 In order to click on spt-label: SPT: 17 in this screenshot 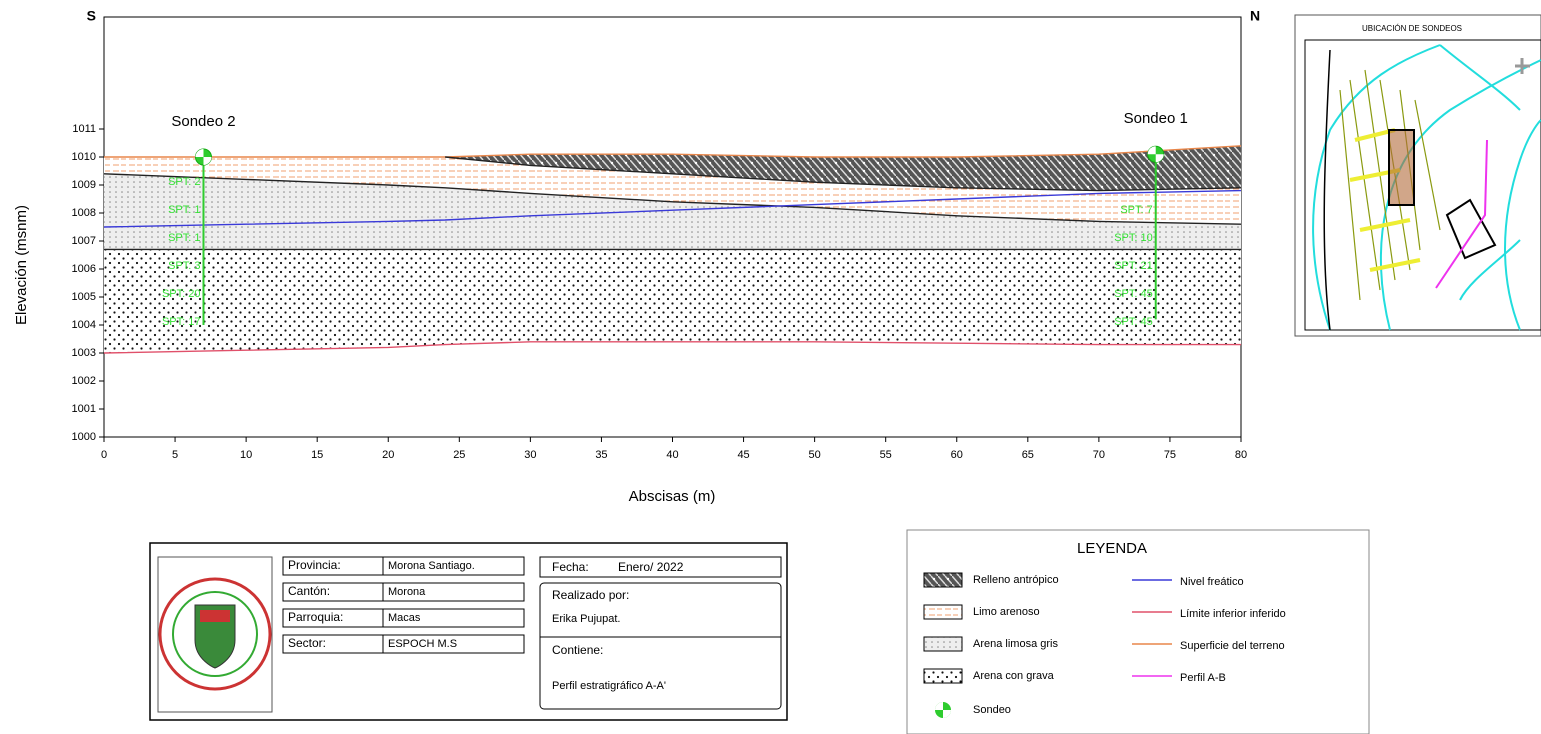, I will do `click(181, 322)`.